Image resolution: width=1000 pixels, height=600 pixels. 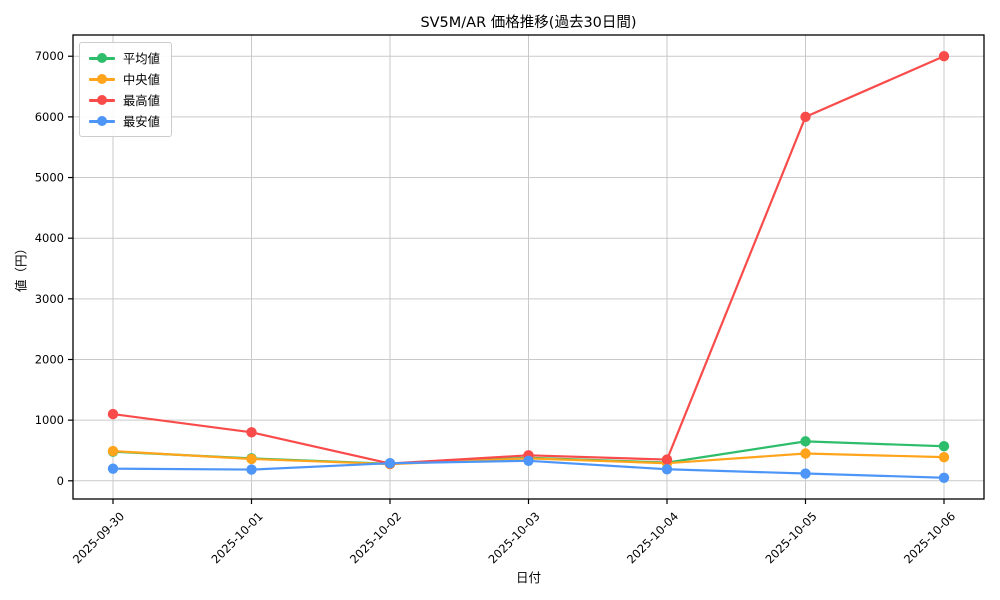 I want to click on y-tick-label: 1000, so click(x=49, y=420).